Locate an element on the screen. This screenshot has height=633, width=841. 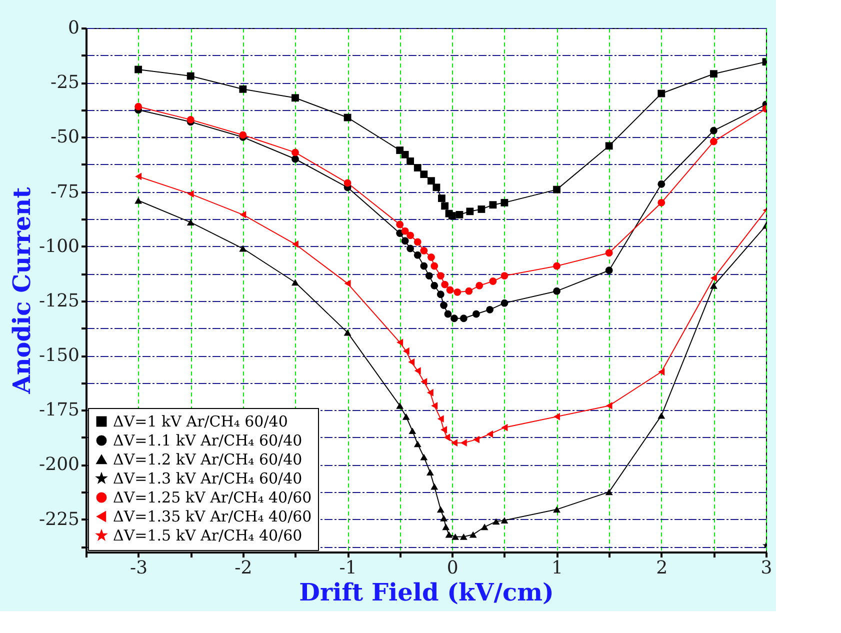
y-axis-title: Anodic Current is located at coordinates (21, 291).